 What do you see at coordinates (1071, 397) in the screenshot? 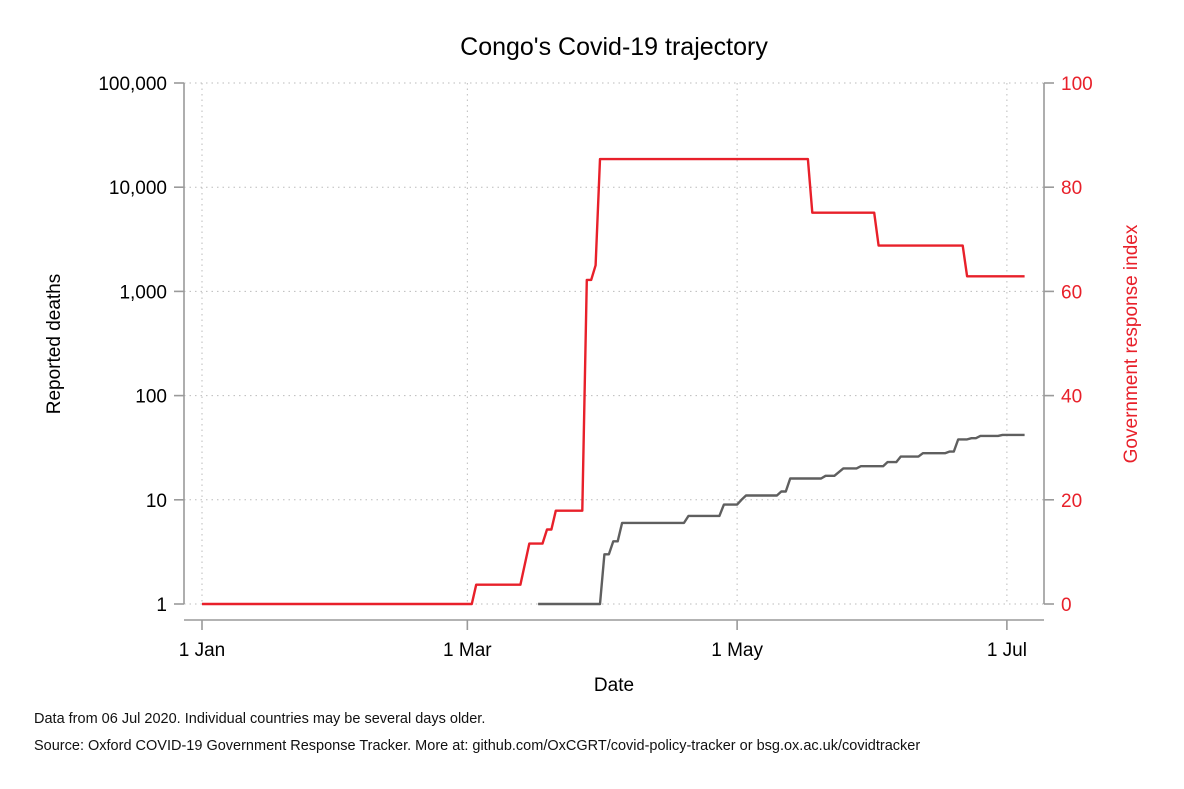
I see `right-axis-tick-label: 40` at bounding box center [1071, 397].